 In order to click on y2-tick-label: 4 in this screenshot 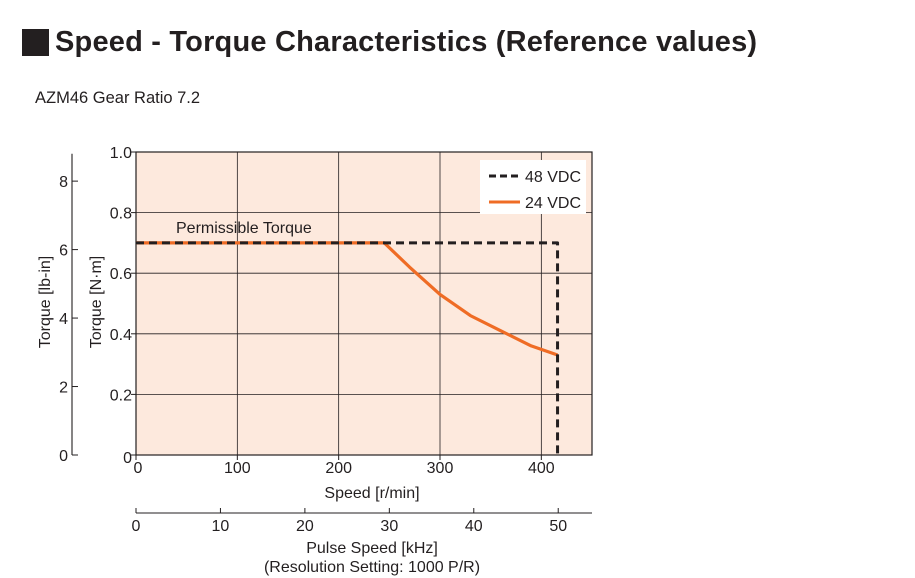, I will do `click(63, 319)`.